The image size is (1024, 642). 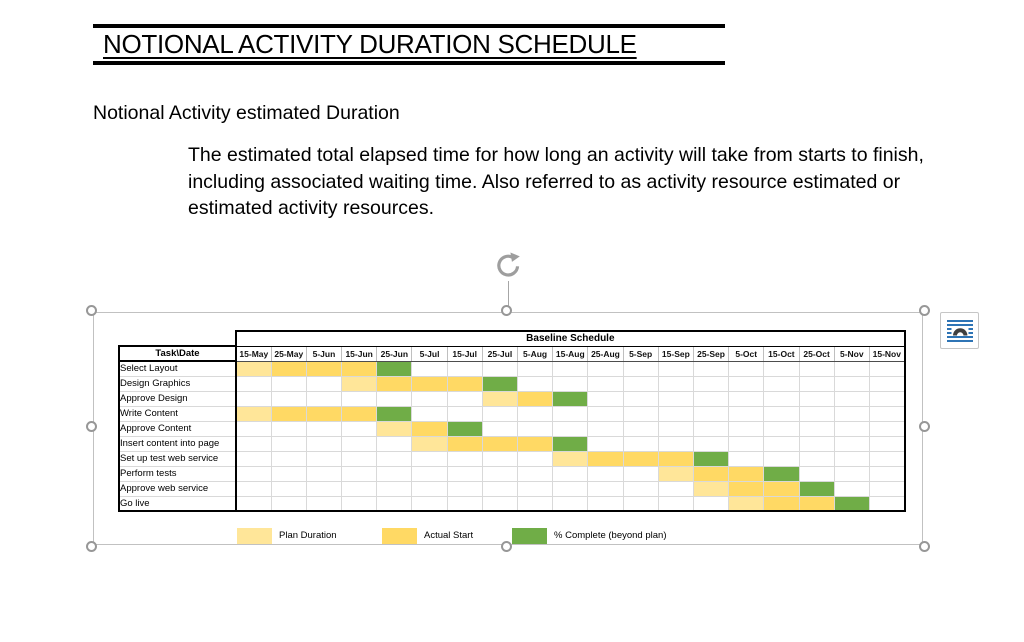 What do you see at coordinates (287, 535) in the screenshot?
I see `legend-item: Plan Duration` at bounding box center [287, 535].